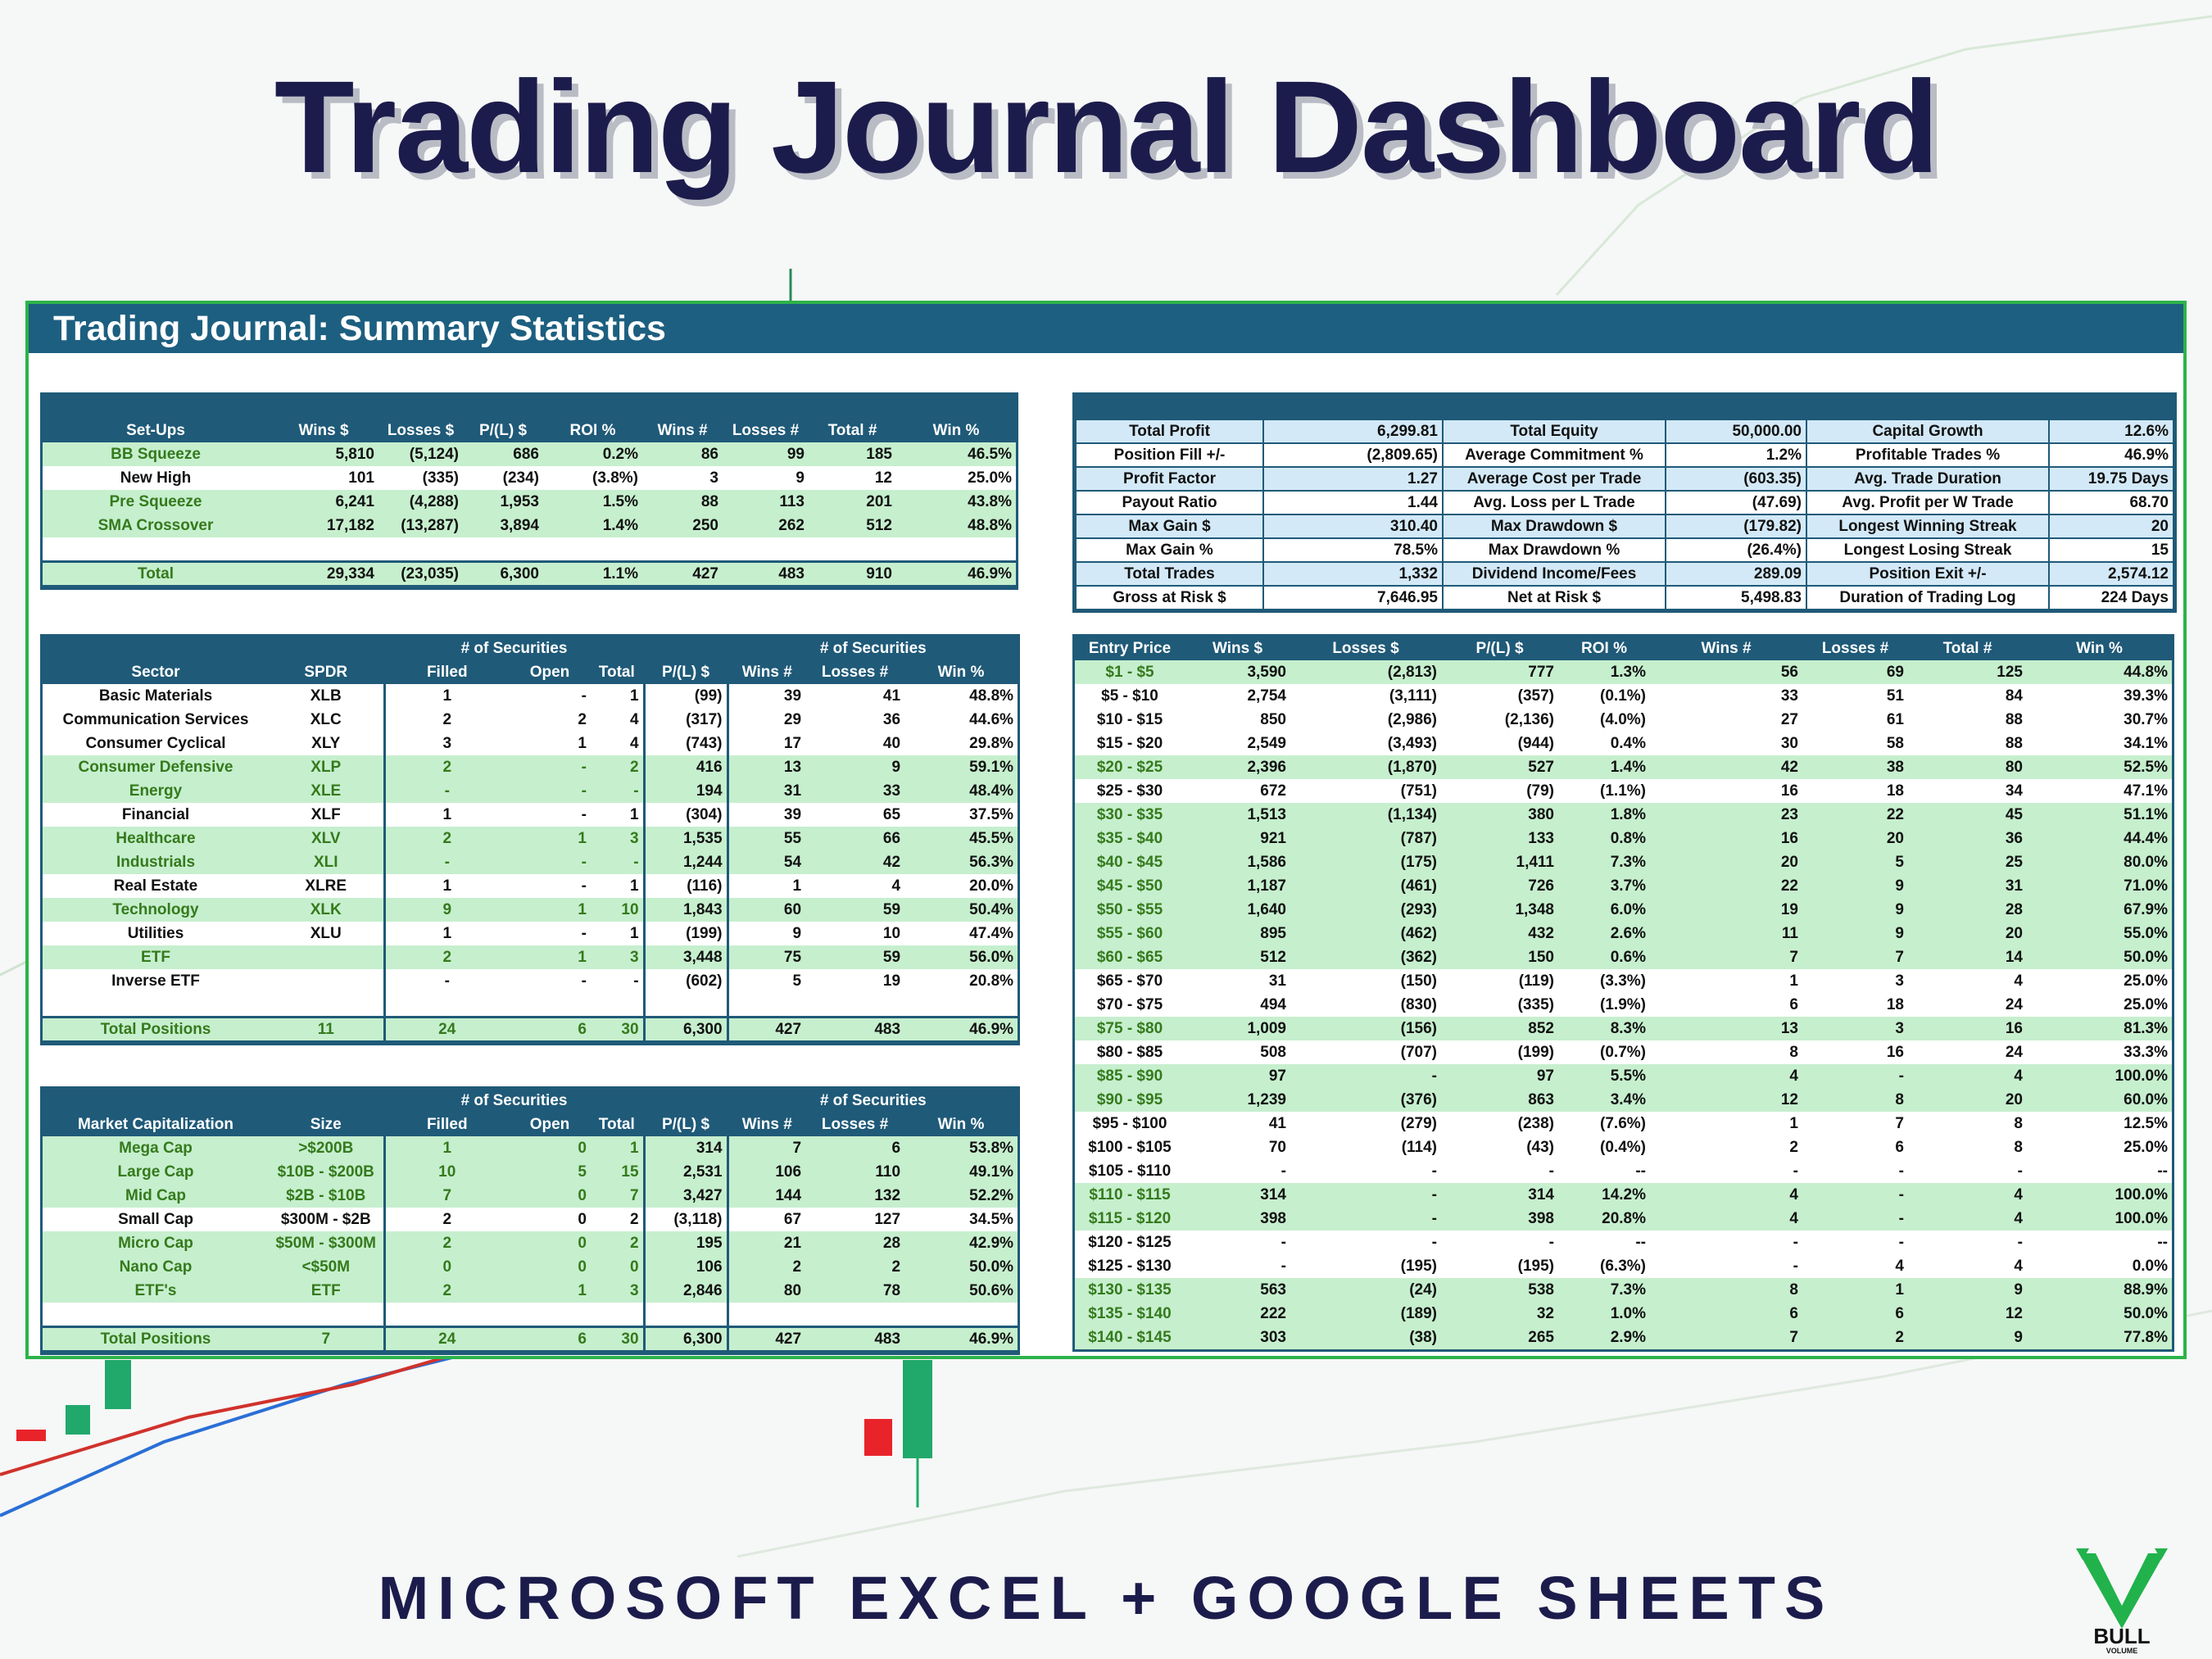 The image size is (2212, 1659). What do you see at coordinates (767, 910) in the screenshot?
I see `cell: 60` at bounding box center [767, 910].